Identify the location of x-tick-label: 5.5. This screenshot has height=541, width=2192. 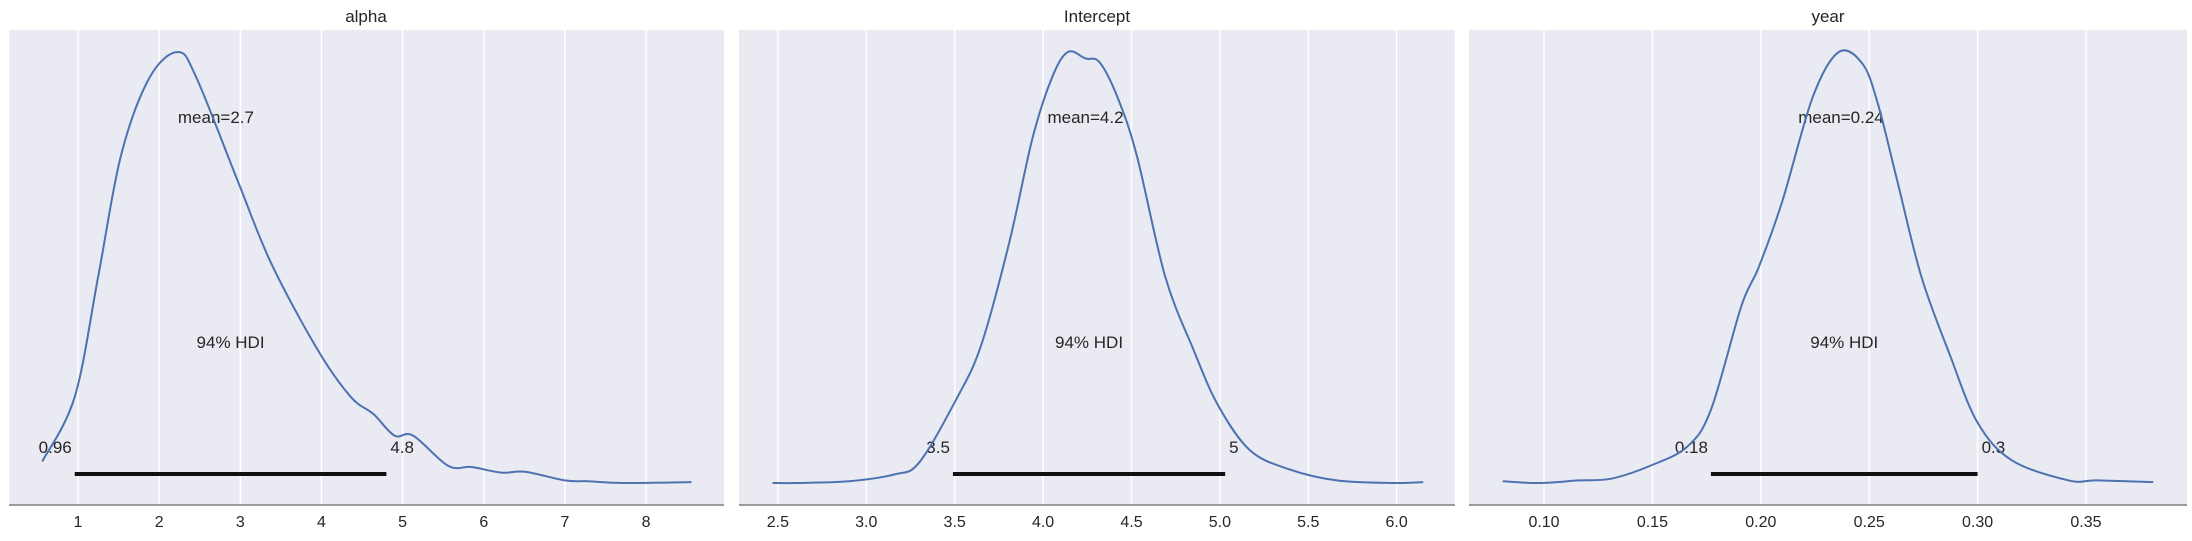
(1308, 522).